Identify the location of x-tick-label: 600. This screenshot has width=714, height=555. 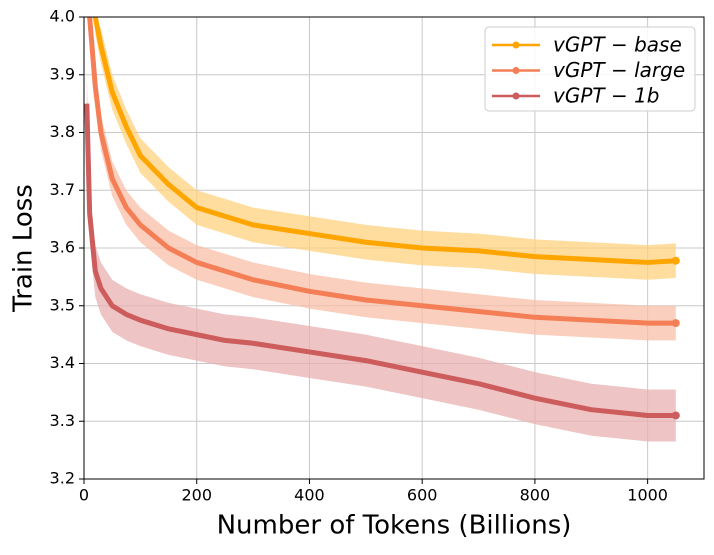
(422, 495).